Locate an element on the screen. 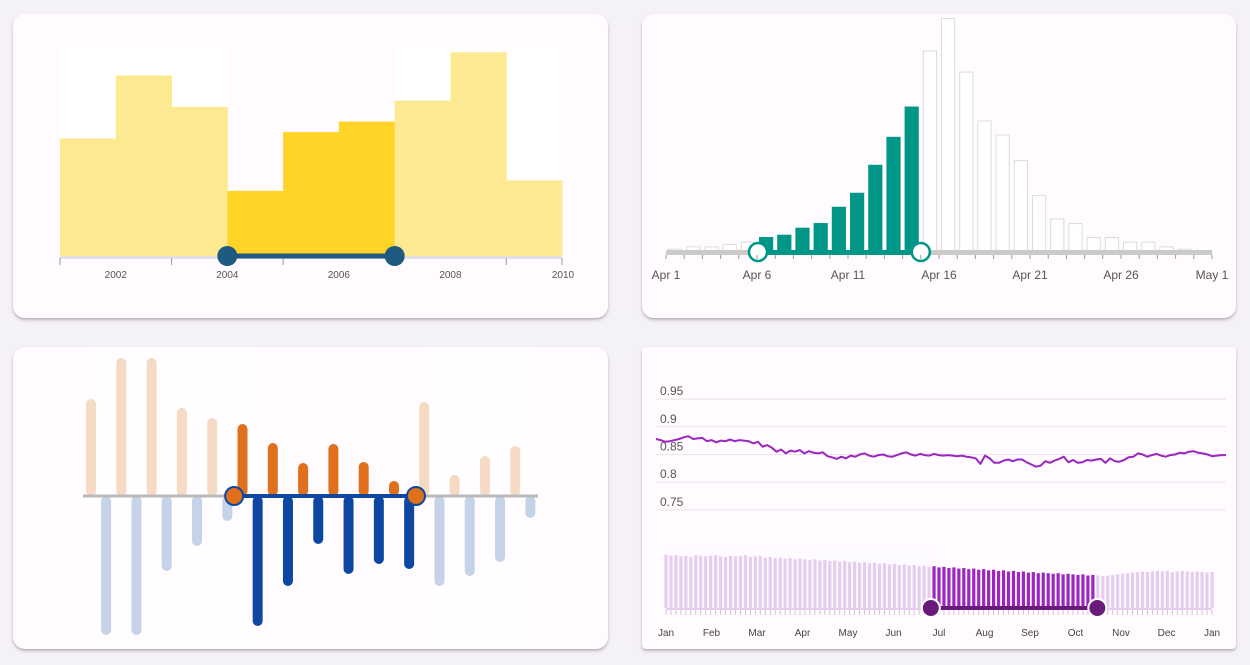 The image size is (1250, 665). navigator-x-tick-label: Dec is located at coordinates (1167, 633).